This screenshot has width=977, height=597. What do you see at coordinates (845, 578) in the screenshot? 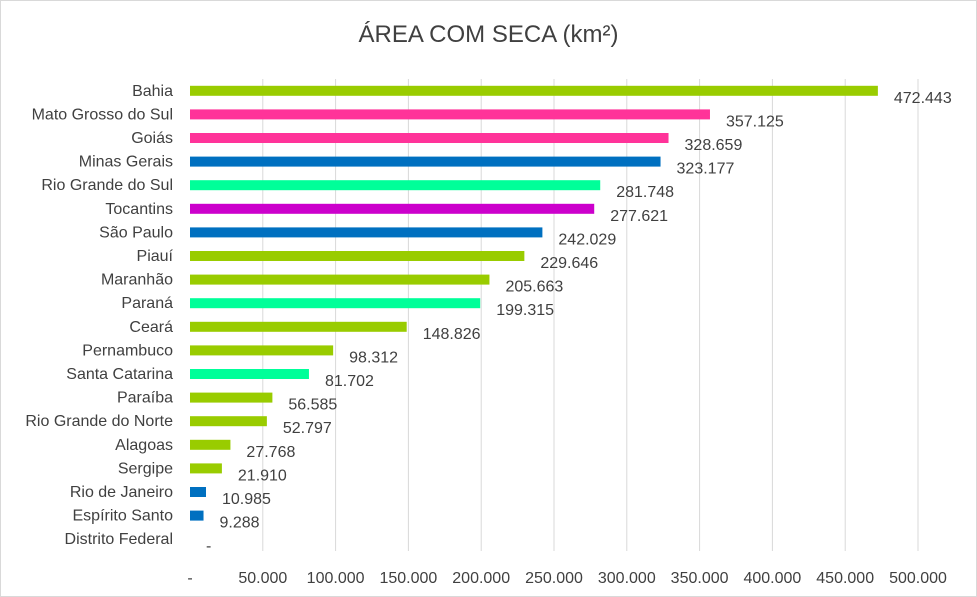
I see `x-tick-label: 450.000` at bounding box center [845, 578].